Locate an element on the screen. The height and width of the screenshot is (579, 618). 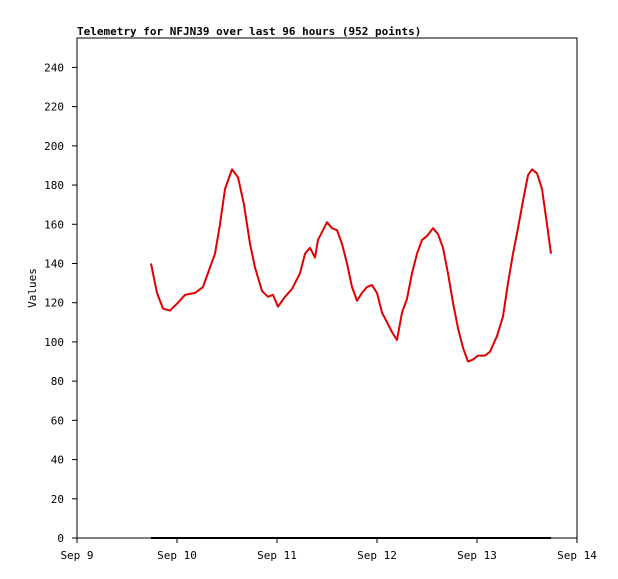
x-tick-label: Sep 12 is located at coordinates (377, 555).